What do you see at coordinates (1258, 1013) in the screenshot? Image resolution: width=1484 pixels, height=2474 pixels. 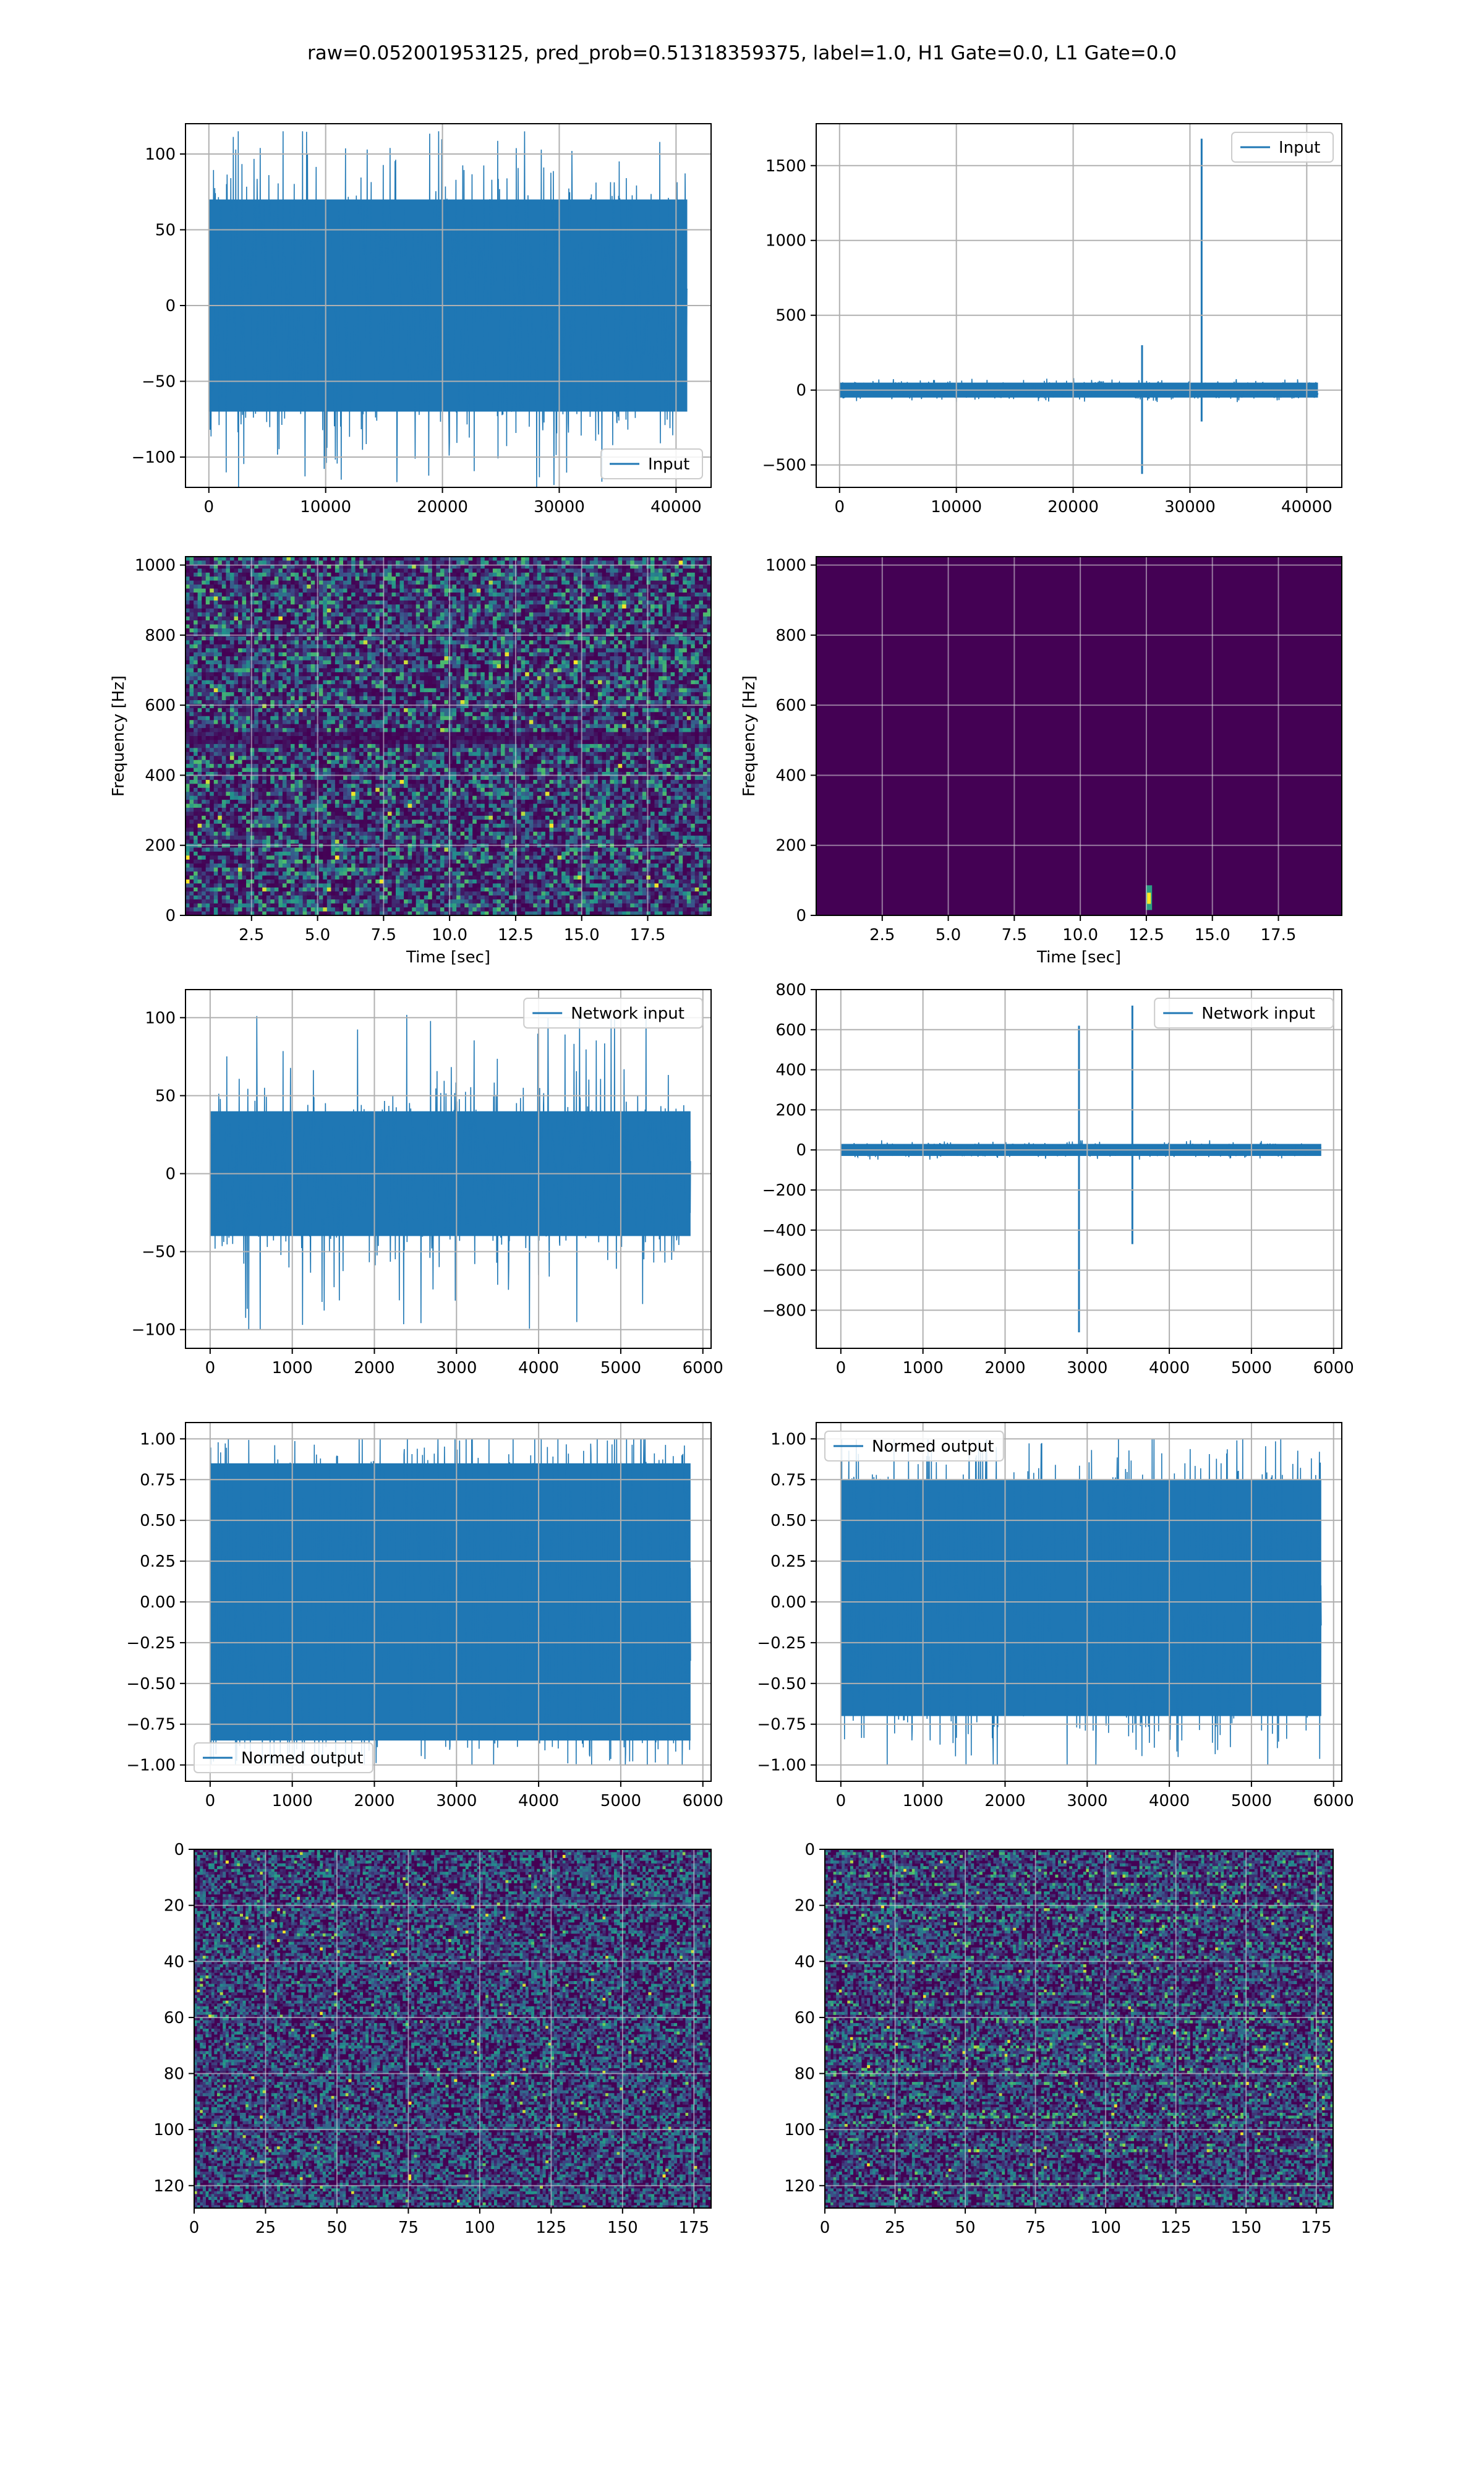 I see `legend-label: Network input` at bounding box center [1258, 1013].